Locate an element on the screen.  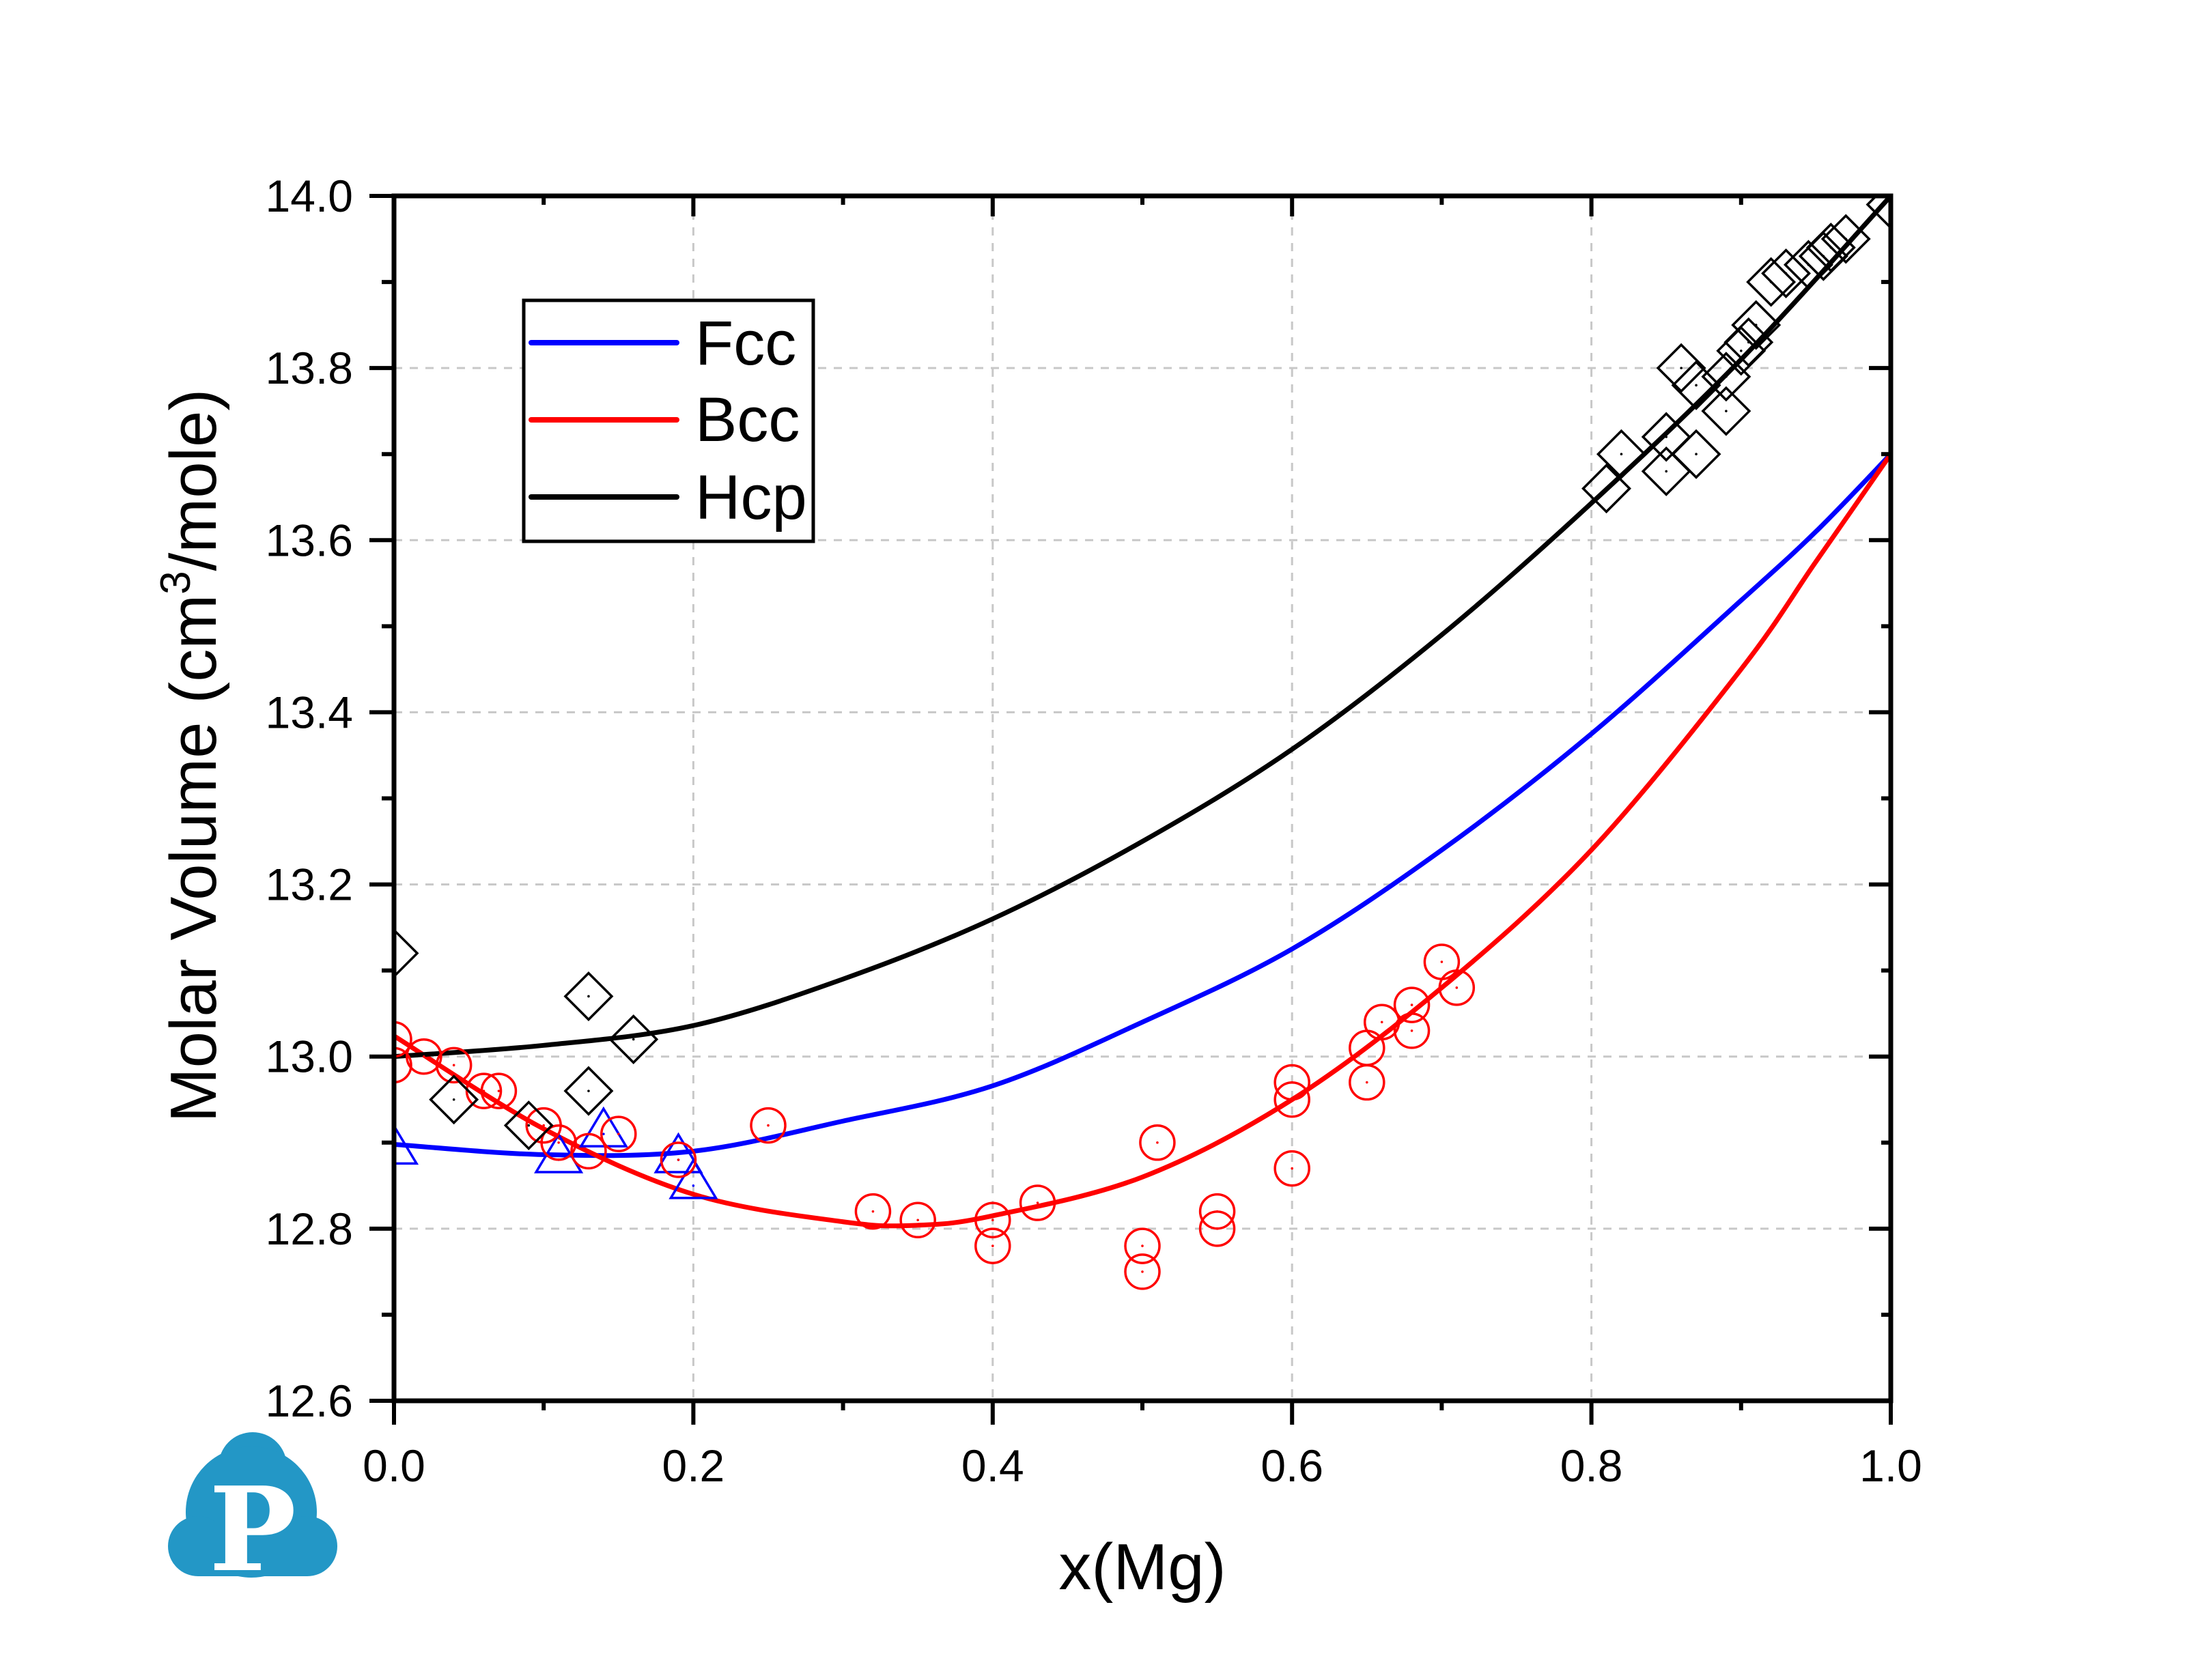
y-axis-title-main: Molar Volume (cm is located at coordinates (194, 859).